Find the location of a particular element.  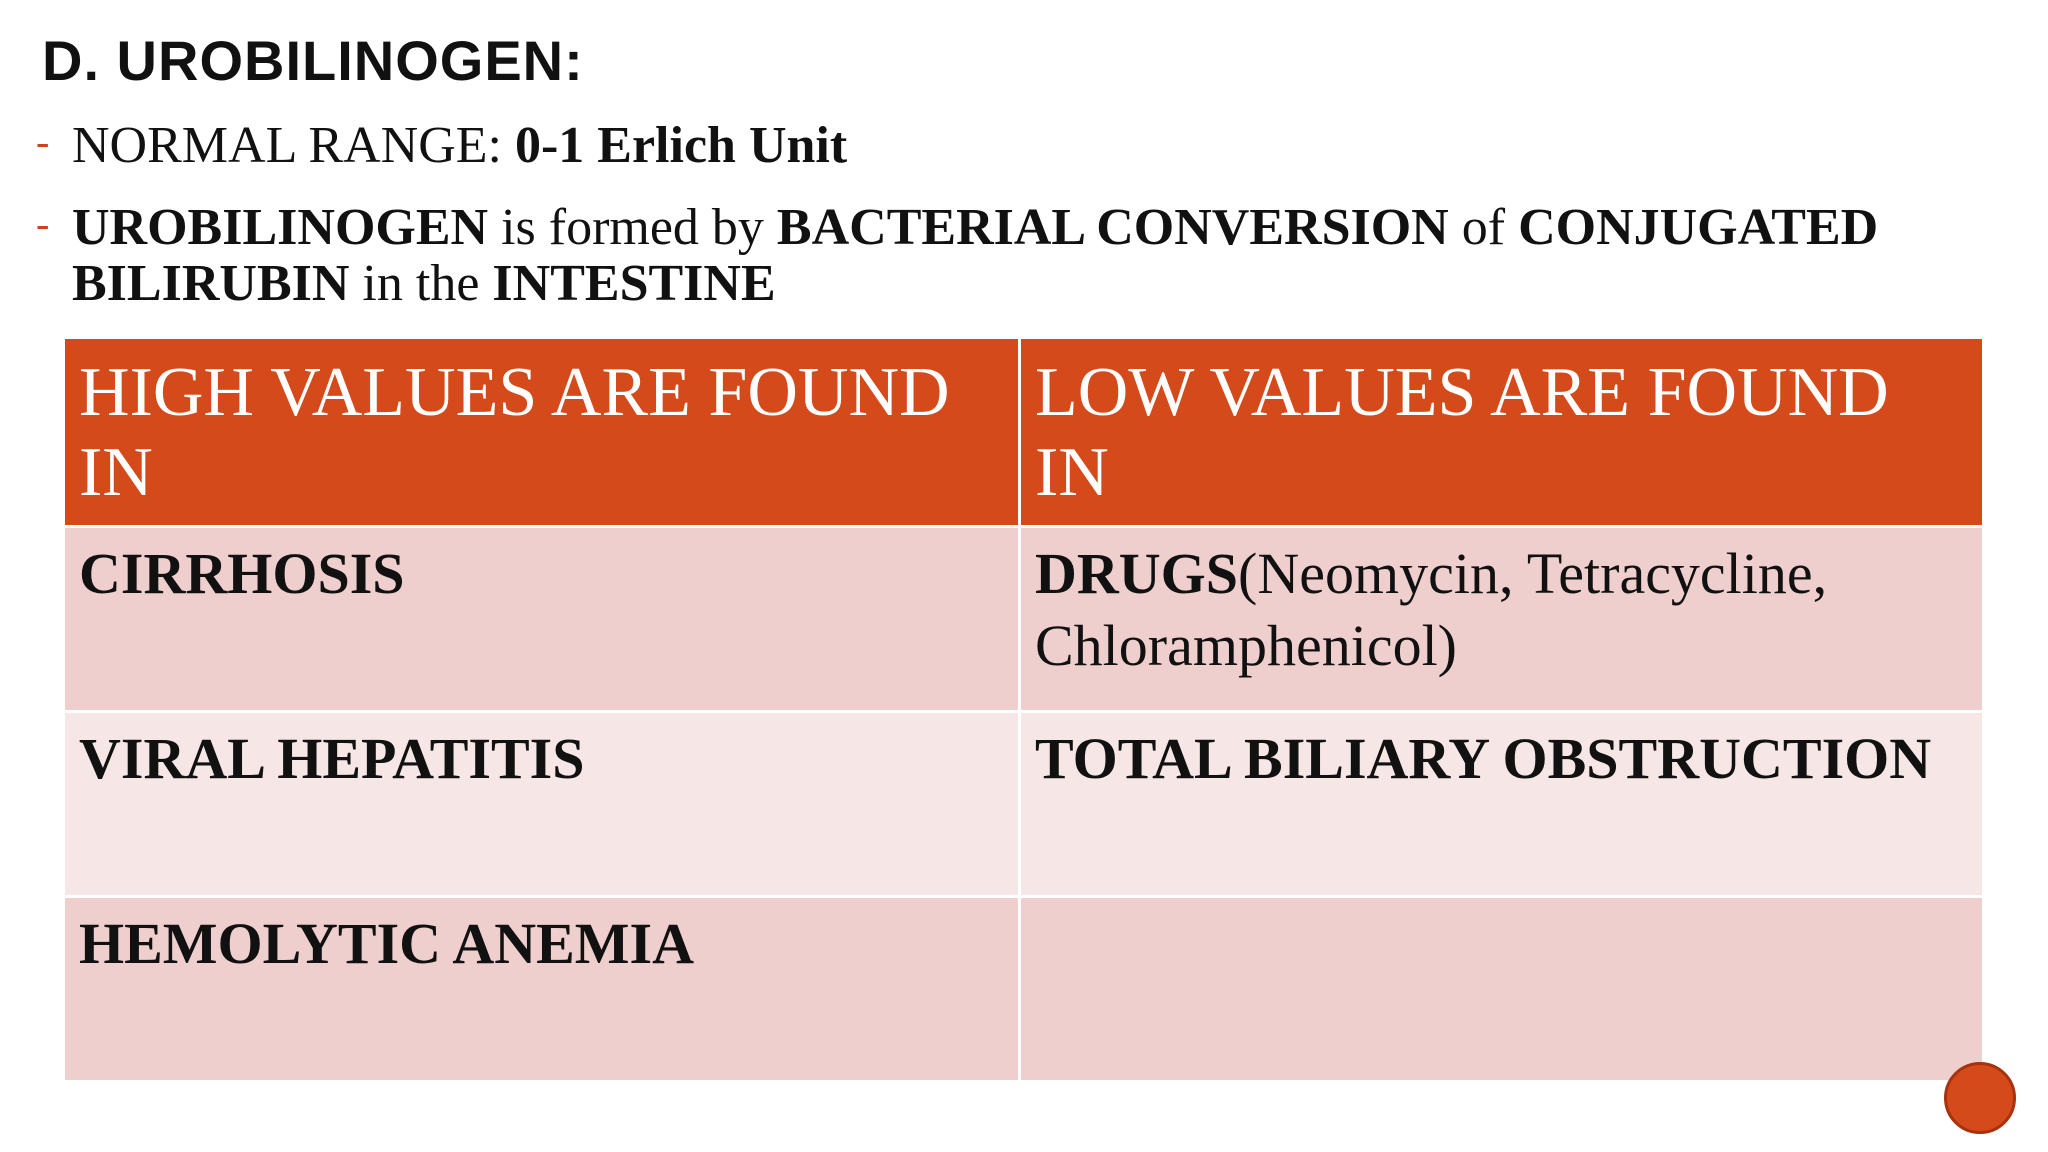

bullet-normal-range: - NORMAL RANGE: 0-1 Erlich Unit is located at coordinates (1016, 146).